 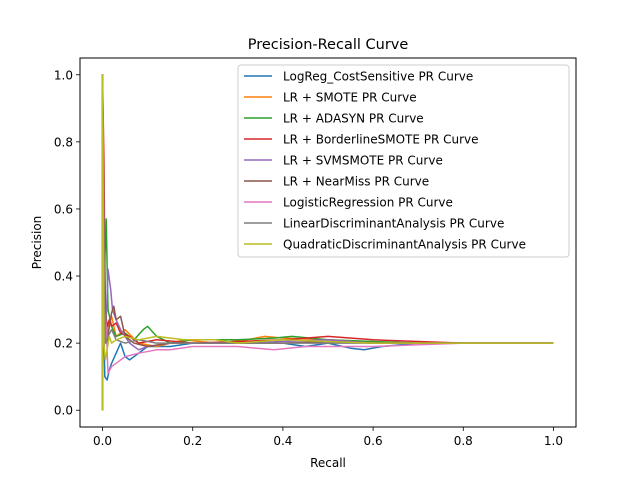 I want to click on legend-label: LinearDiscriminantAnalysis PR Curve, so click(x=393, y=224).